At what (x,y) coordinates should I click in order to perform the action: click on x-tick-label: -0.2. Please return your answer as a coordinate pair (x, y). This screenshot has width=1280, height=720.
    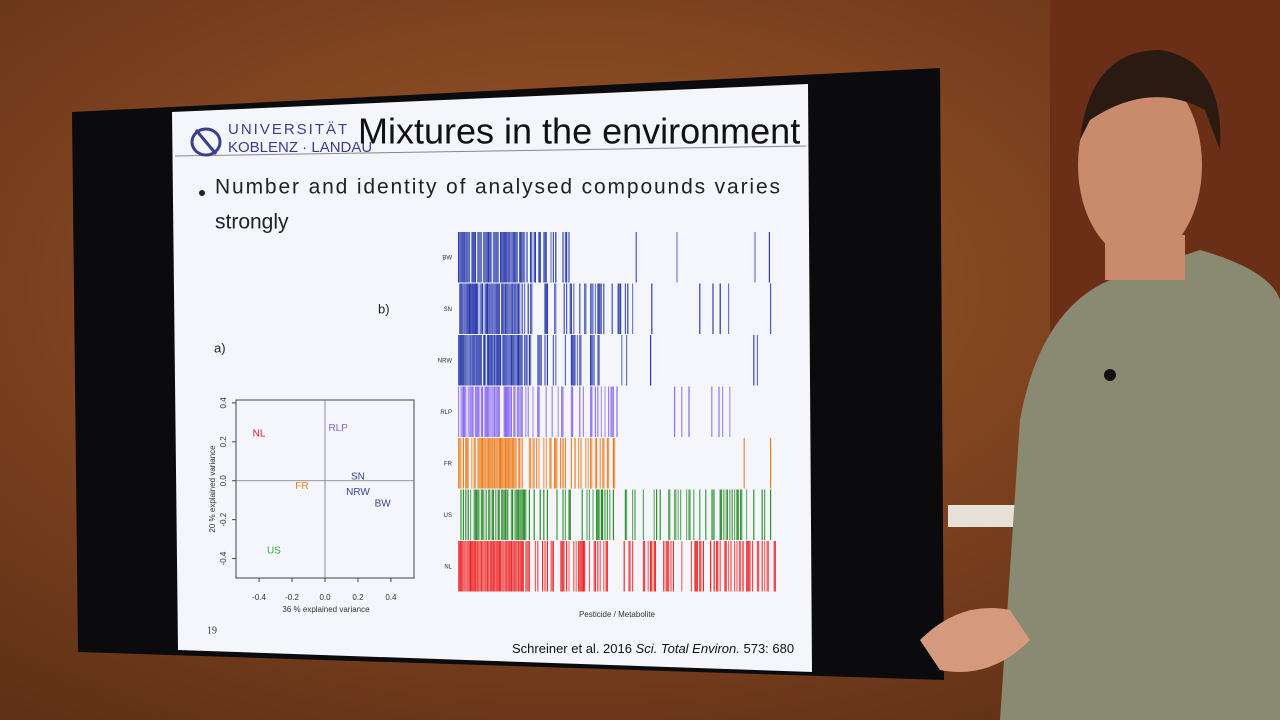
    Looking at the image, I should click on (292, 597).